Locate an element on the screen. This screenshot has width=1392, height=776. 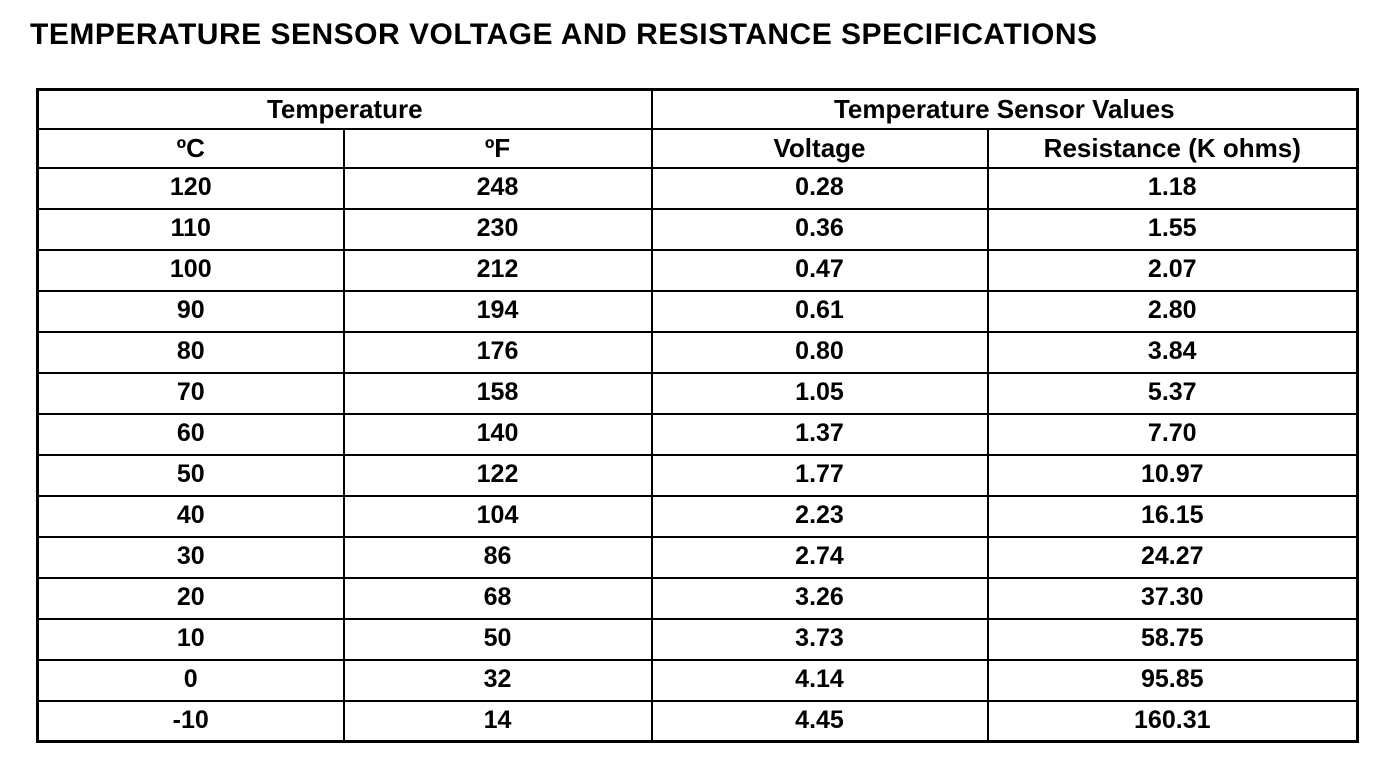
table-cell: 122 is located at coordinates (497, 475).